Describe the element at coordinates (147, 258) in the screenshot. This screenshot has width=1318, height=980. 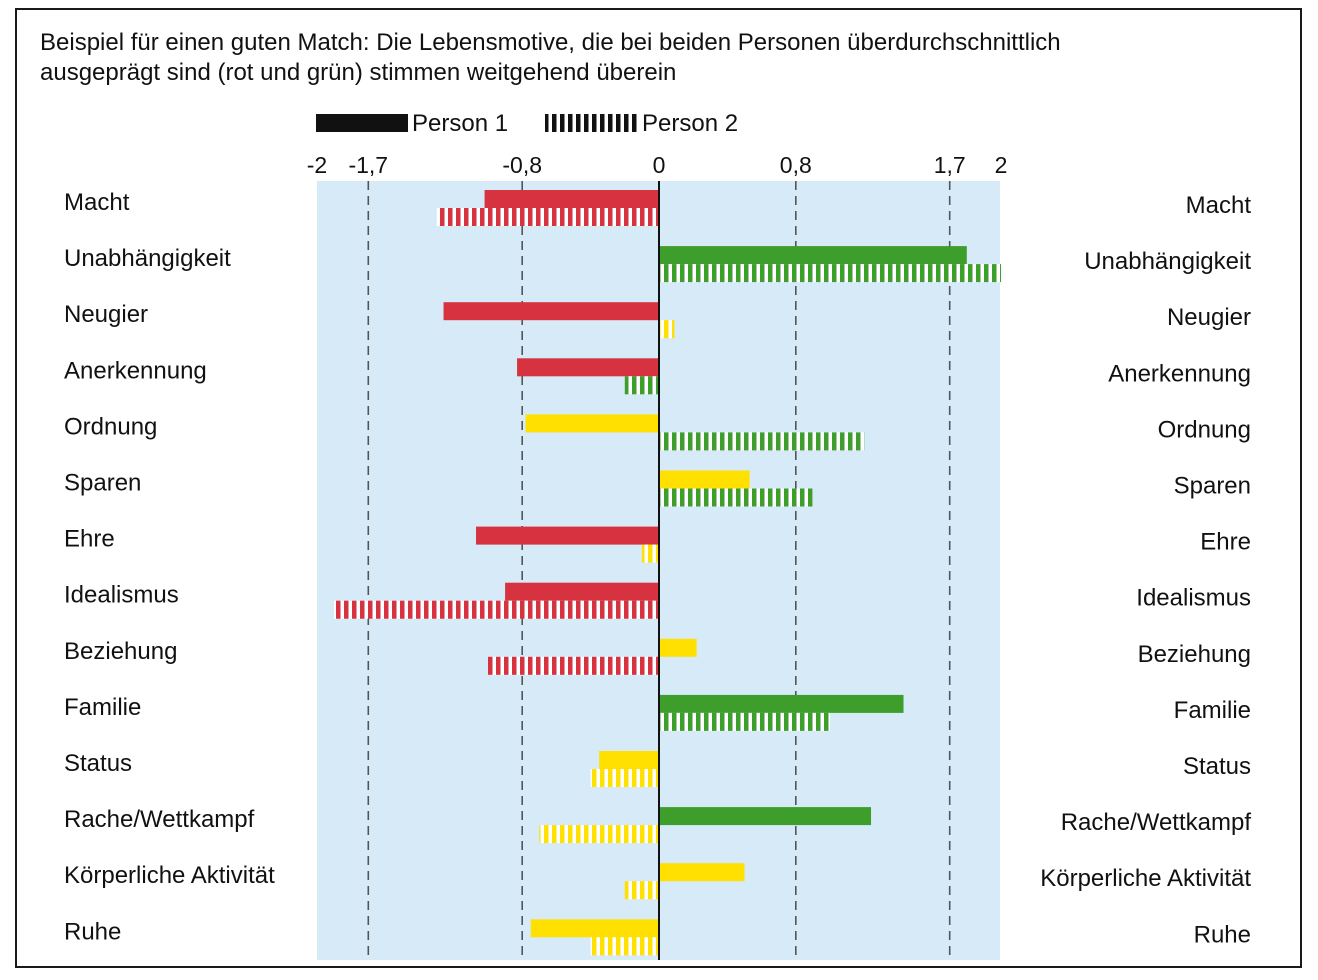
I see `category-label-left: Unabhängigkeit` at that location.